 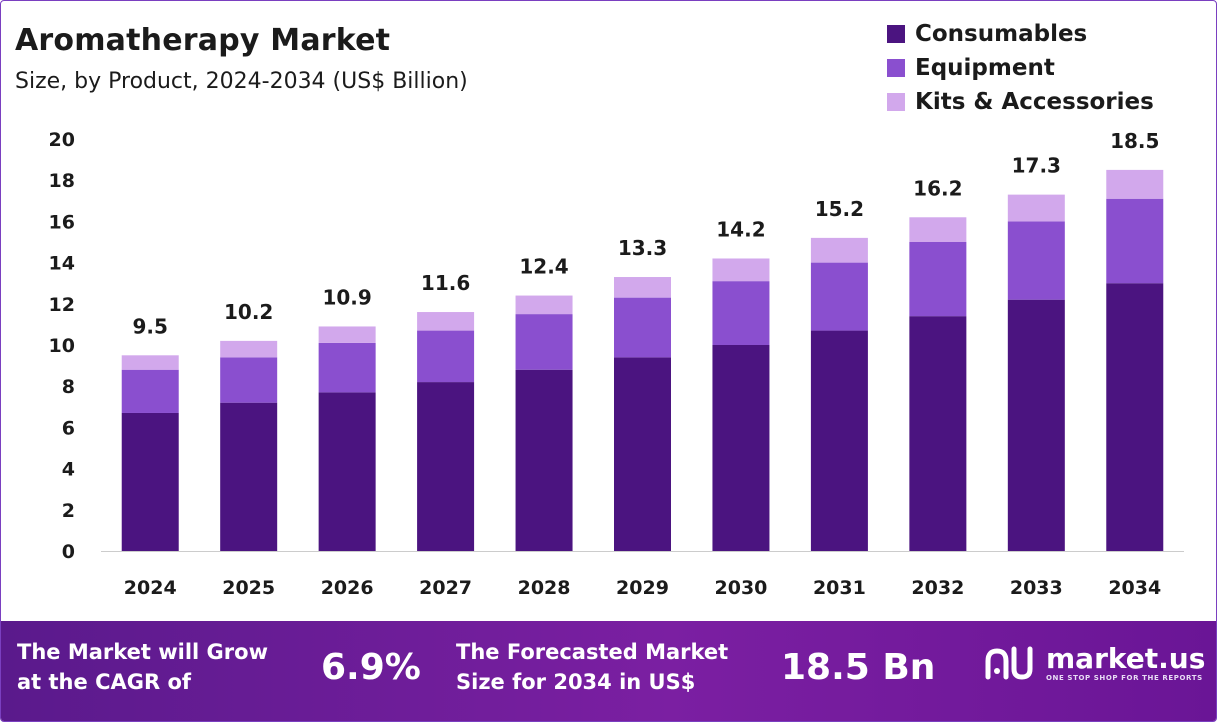 What do you see at coordinates (446, 356) in the screenshot?
I see `bar-segment-equipment-2027` at bounding box center [446, 356].